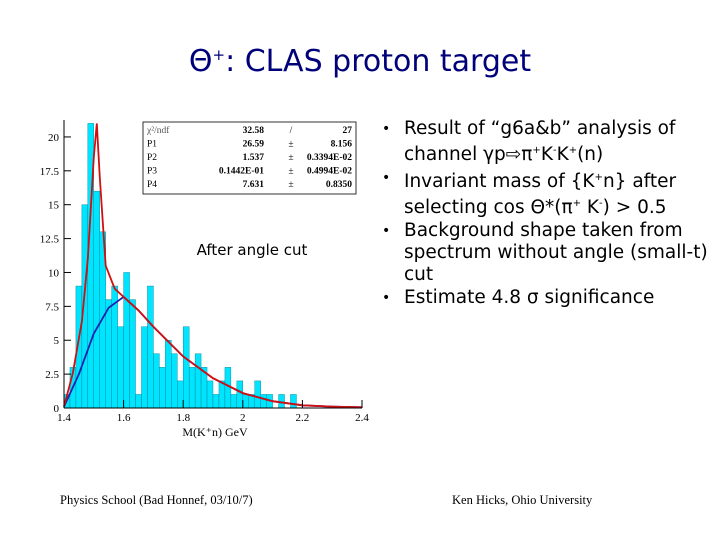 This screenshot has width=720, height=540. What do you see at coordinates (291, 131) in the screenshot?
I see `stats-box-cell: /` at bounding box center [291, 131].